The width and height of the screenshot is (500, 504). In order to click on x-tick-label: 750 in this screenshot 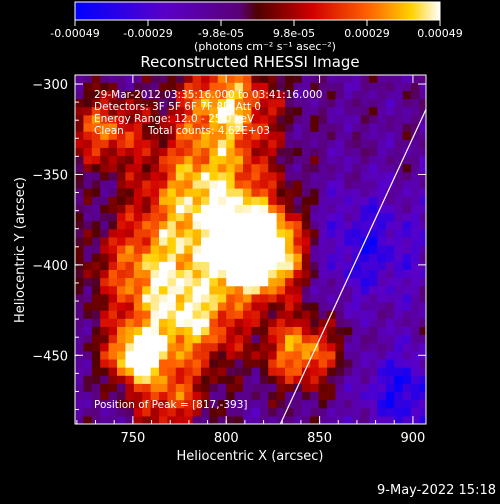, I will do `click(132, 438)`.